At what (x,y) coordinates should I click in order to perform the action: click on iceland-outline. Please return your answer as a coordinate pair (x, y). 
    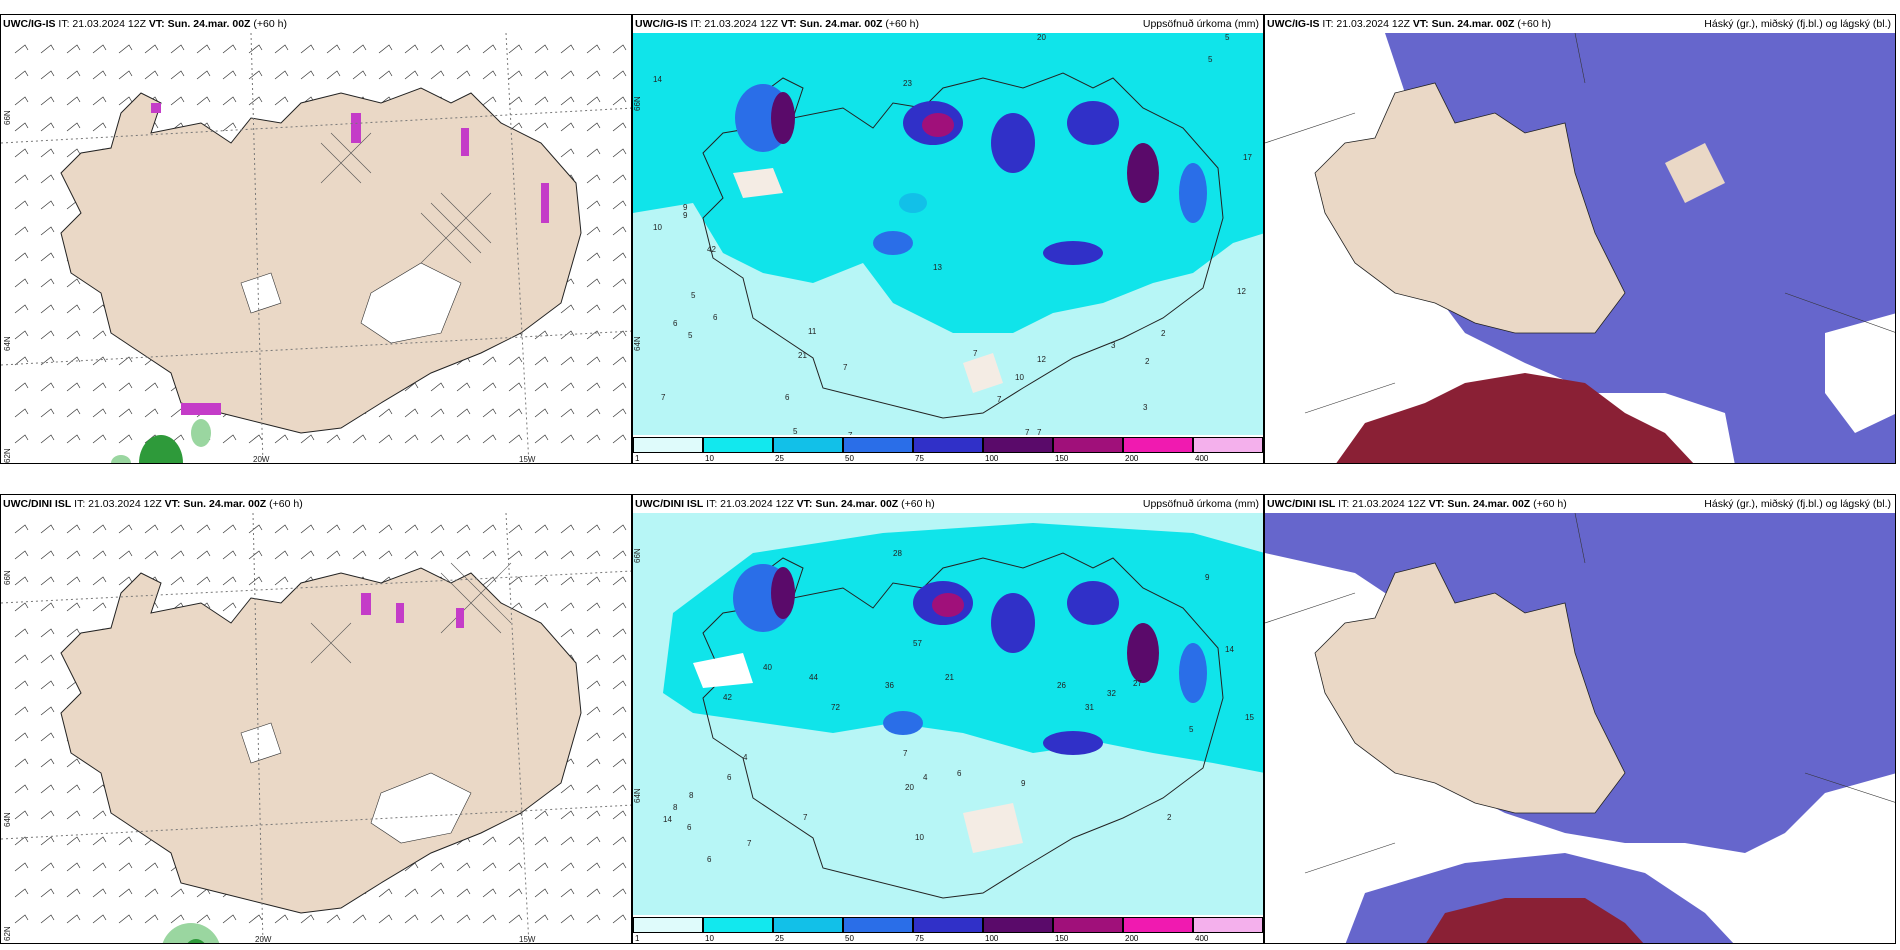
    Looking at the image, I should click on (963, 725).